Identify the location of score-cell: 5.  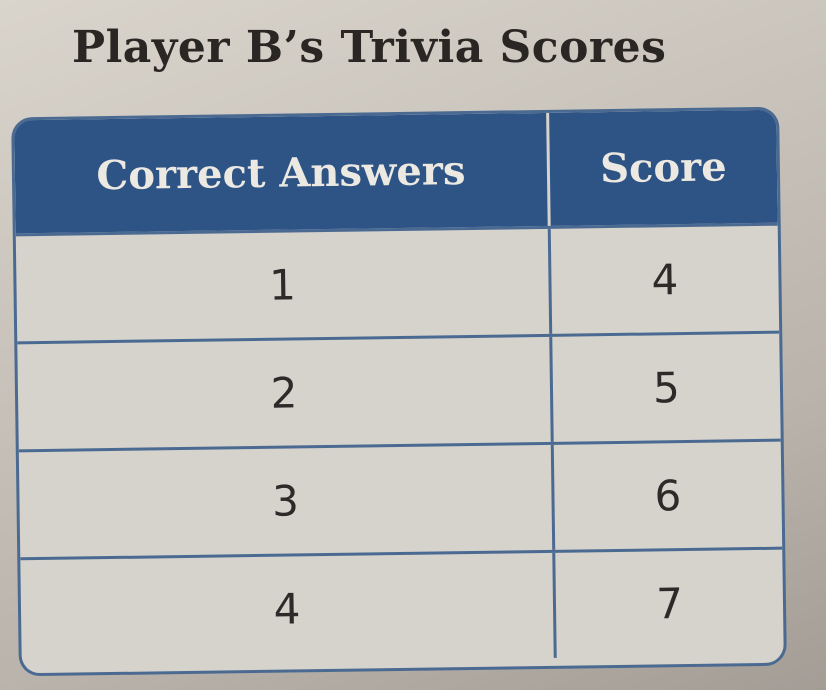
(666, 388).